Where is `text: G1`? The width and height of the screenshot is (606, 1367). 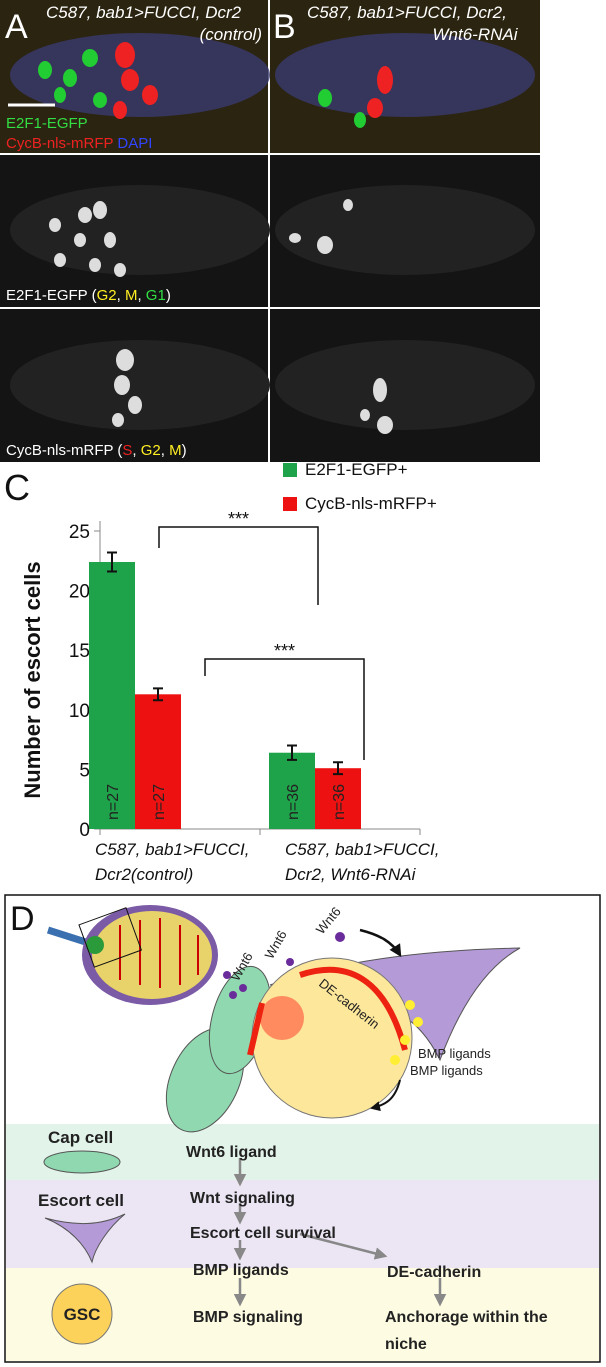
text: G1 is located at coordinates (156, 295).